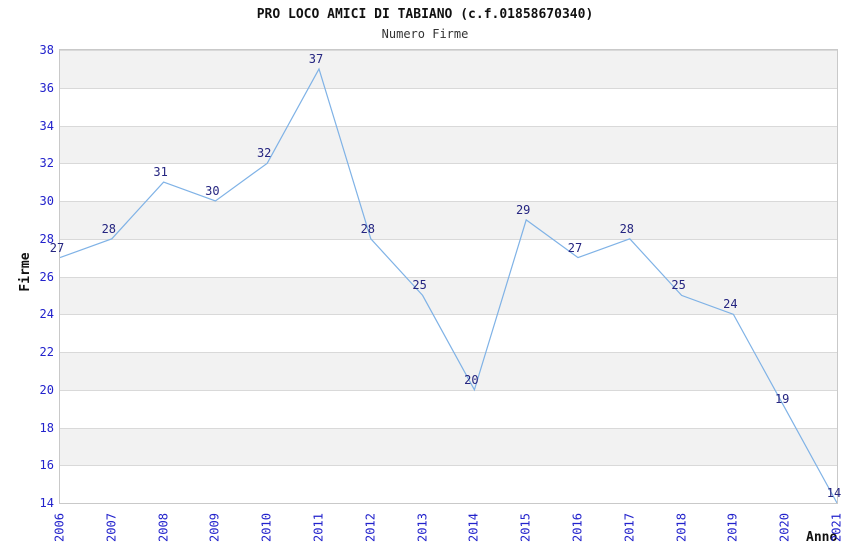 Image resolution: width=850 pixels, height=550 pixels. I want to click on y-tick-label: 36, so click(46, 87).